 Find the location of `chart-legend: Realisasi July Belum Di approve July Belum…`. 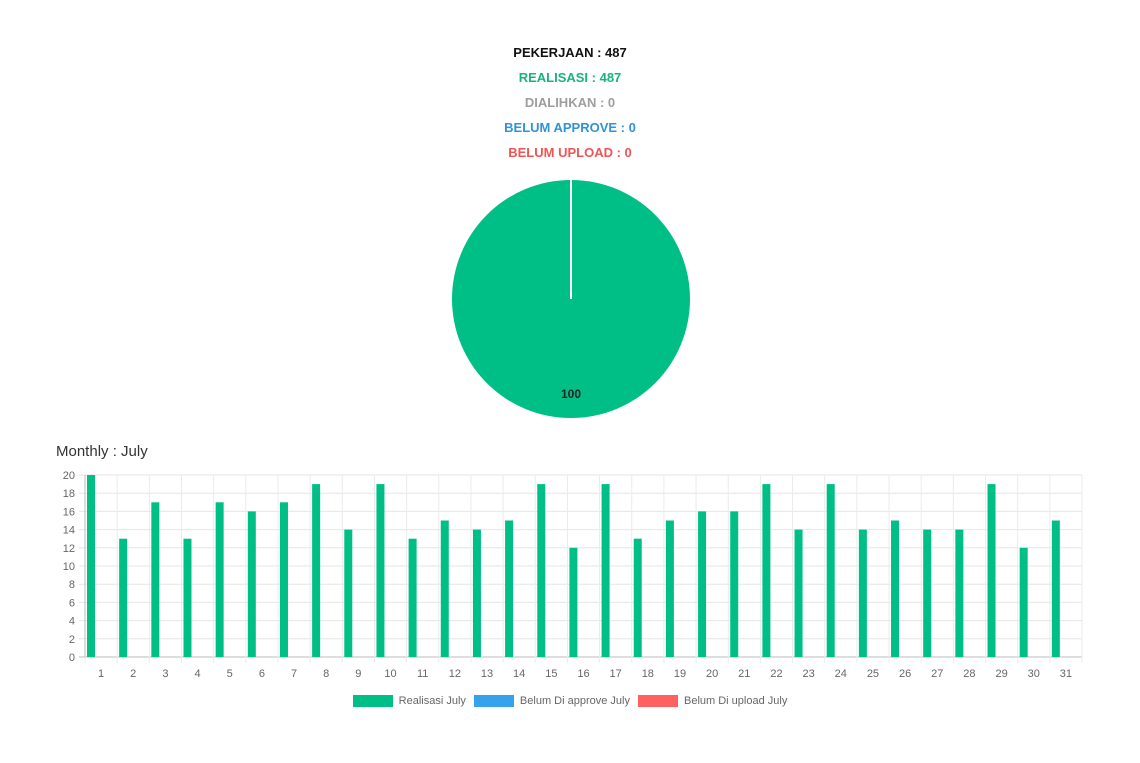

chart-legend: Realisasi July Belum Di approve July Belum… is located at coordinates (570, 702).